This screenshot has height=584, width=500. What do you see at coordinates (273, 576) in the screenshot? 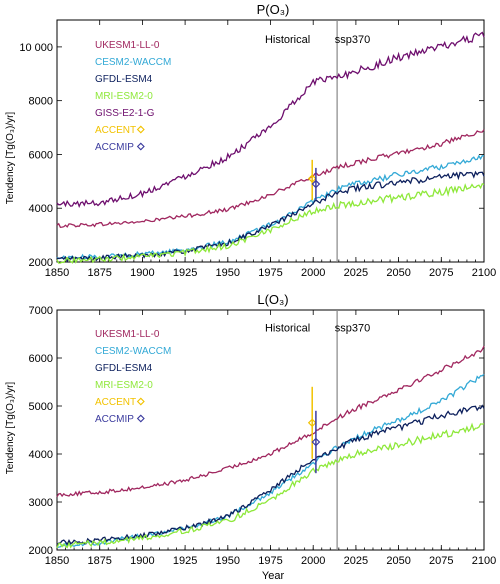
I see `x-axis-label: Year` at bounding box center [273, 576].